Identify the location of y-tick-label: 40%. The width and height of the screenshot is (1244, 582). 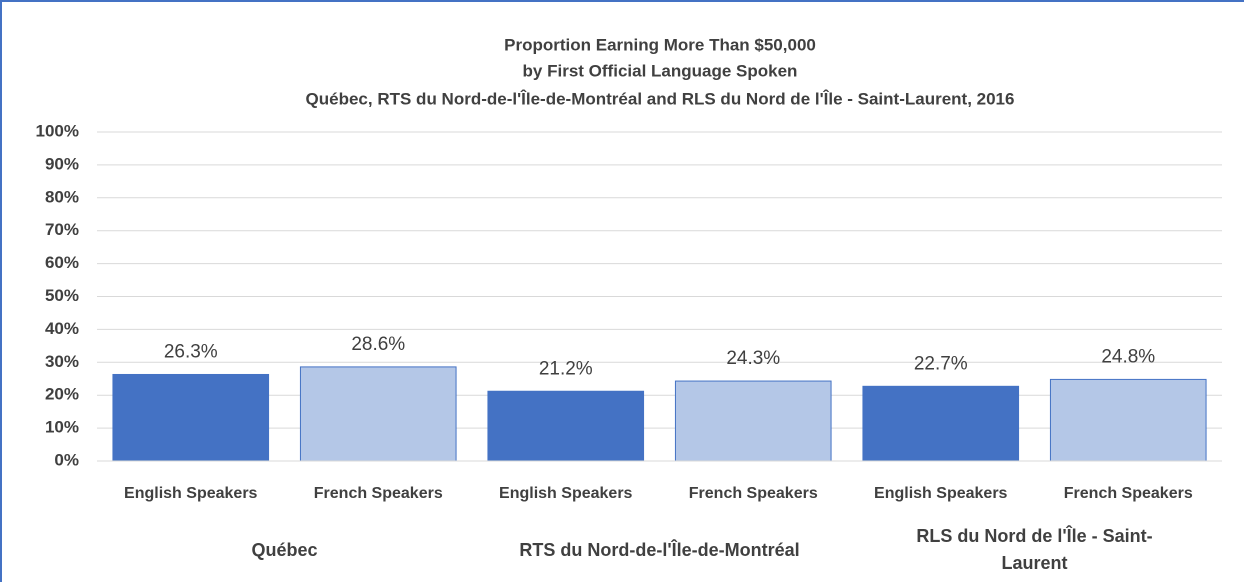
(62, 328).